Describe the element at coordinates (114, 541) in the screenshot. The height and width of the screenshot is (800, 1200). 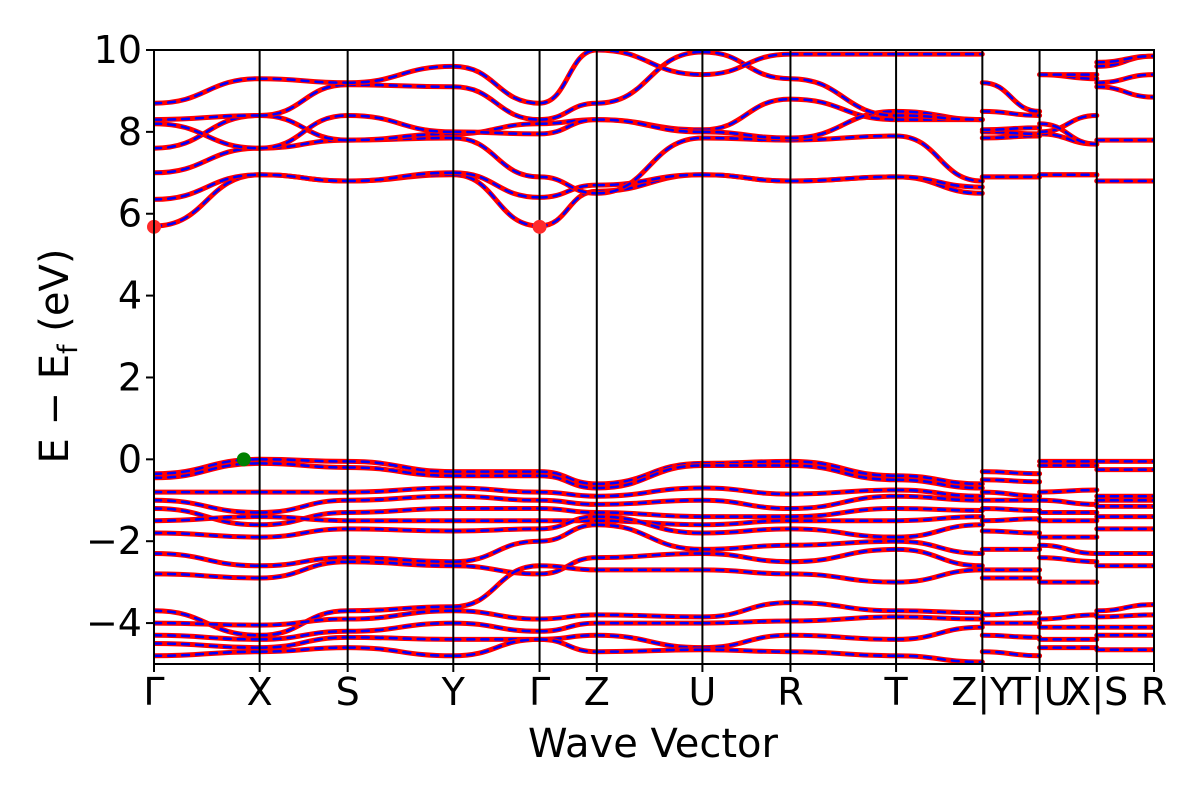
I see `y-tick-label-1: −2` at that location.